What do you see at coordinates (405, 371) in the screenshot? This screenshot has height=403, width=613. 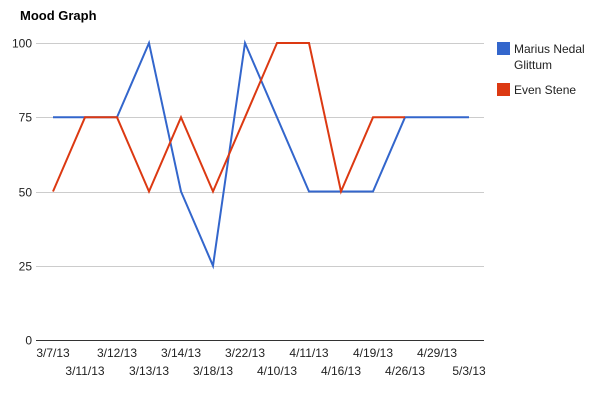 I see `x-tick-label: 4/26/13` at bounding box center [405, 371].